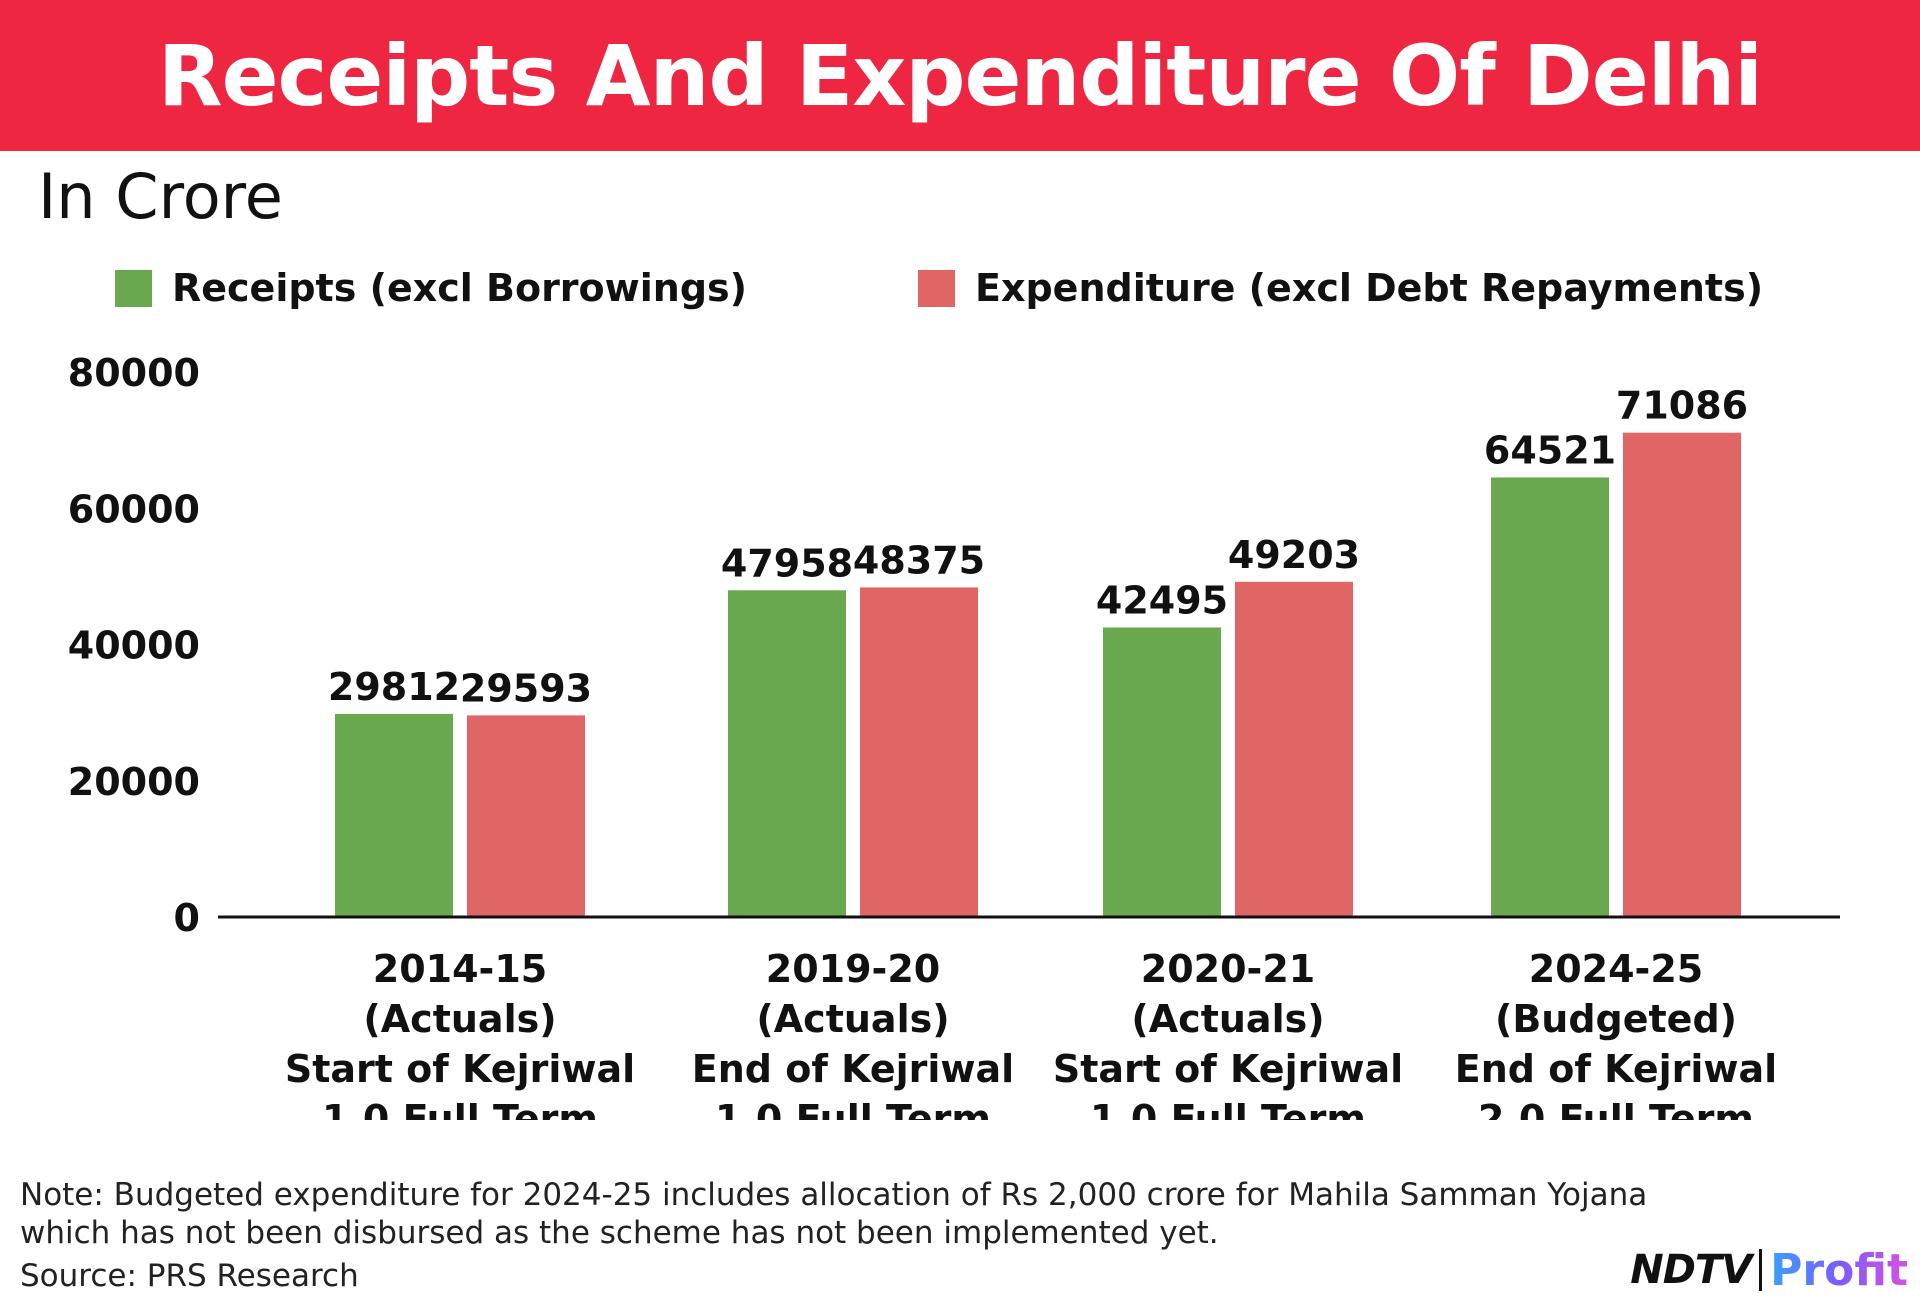  I want to click on legend-item-expenditure: Expenditure (excl Debt Repayments), so click(1340, 288).